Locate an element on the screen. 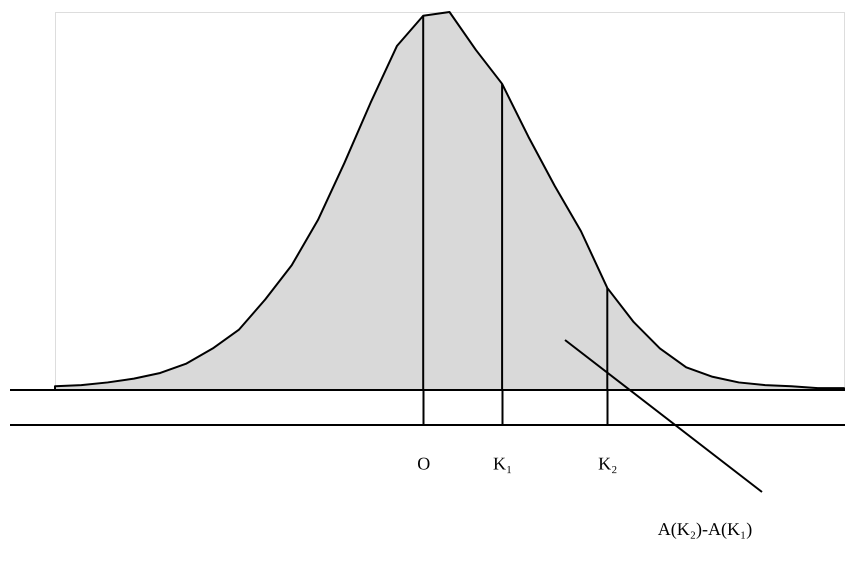 The width and height of the screenshot is (845, 586). text: A(K₂)-A(K₁) is located at coordinates (705, 529).